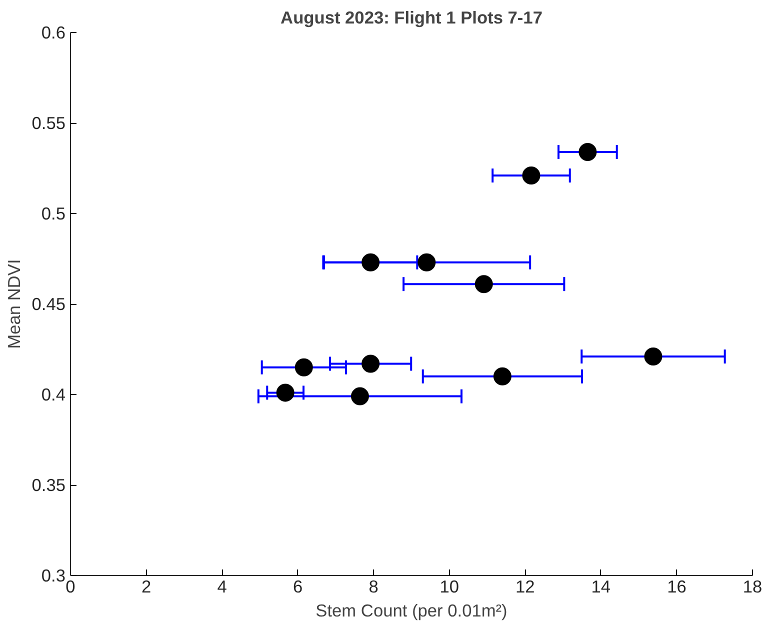  What do you see at coordinates (525, 586) in the screenshot?
I see `x-tick-label: 12` at bounding box center [525, 586].